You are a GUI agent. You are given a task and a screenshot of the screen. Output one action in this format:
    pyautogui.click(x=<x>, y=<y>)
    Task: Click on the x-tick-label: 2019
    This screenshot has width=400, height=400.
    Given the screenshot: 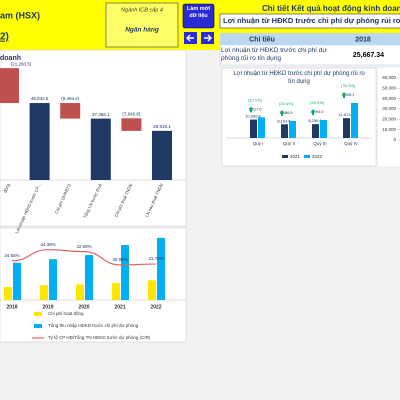 What is the action you would take?
    pyautogui.click(x=47, y=307)
    